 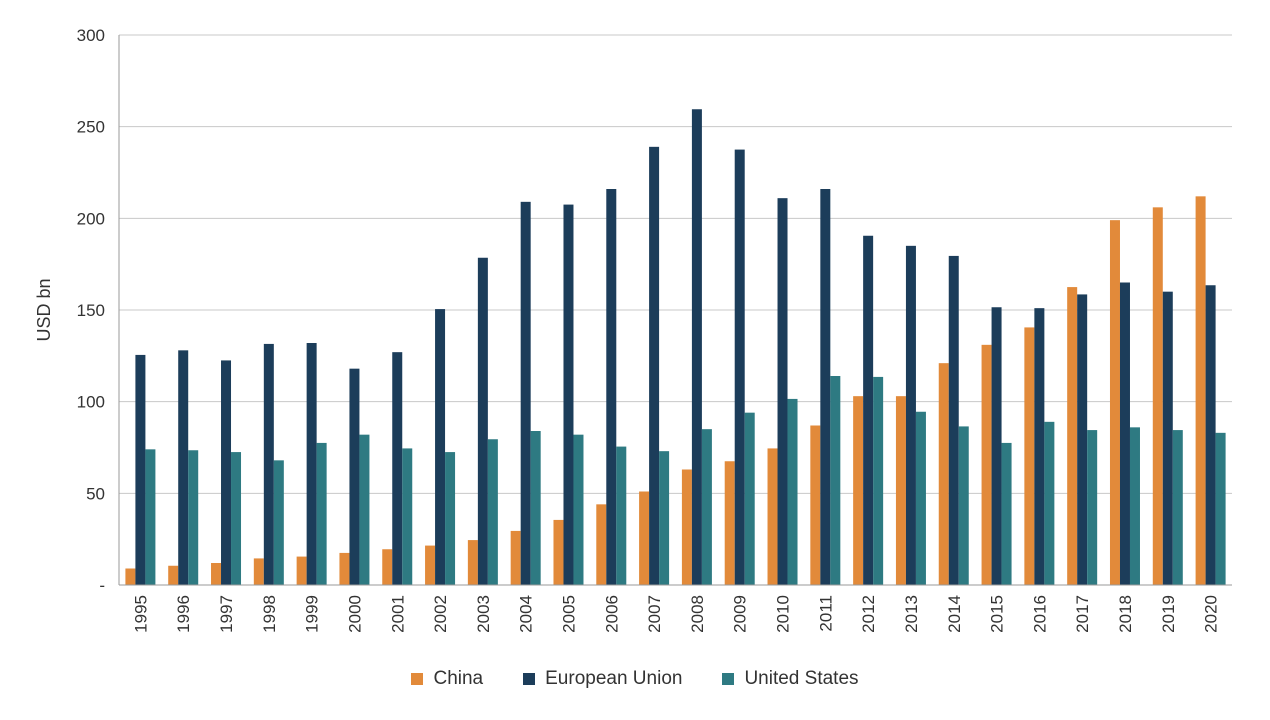 I want to click on y-tick-label: 200, so click(x=91, y=218).